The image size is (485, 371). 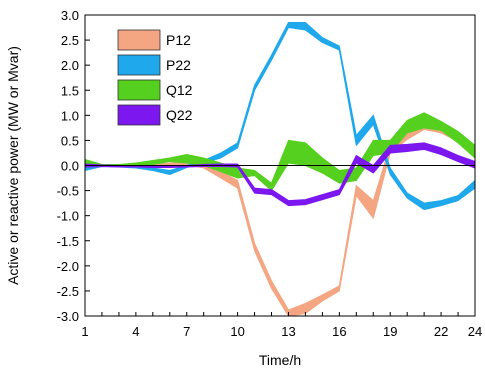 What do you see at coordinates (68, 316) in the screenshot?
I see `y-tick-label: -3.0` at bounding box center [68, 316].